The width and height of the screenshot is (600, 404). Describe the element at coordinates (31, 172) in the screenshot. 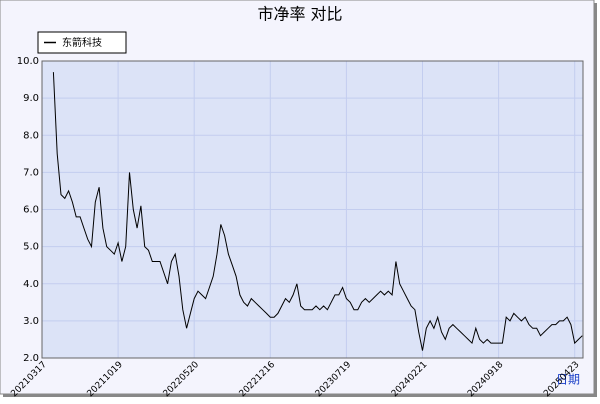

I see `y-tick-label: 7.0` at that location.